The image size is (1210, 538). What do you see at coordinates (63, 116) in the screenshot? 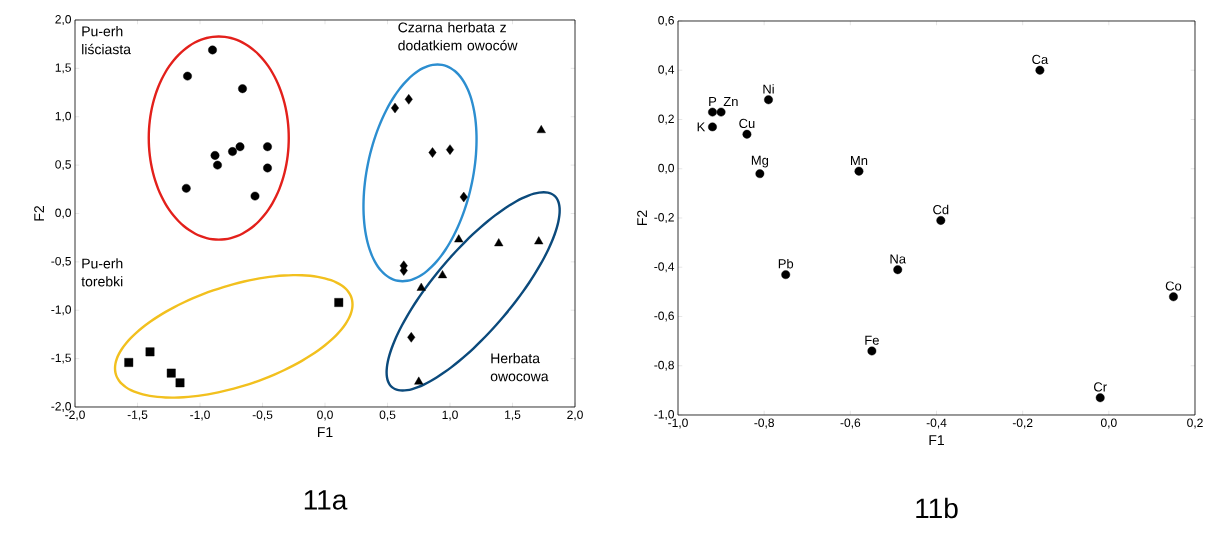
I see `y-tick-label: 1,0` at bounding box center [63, 116].